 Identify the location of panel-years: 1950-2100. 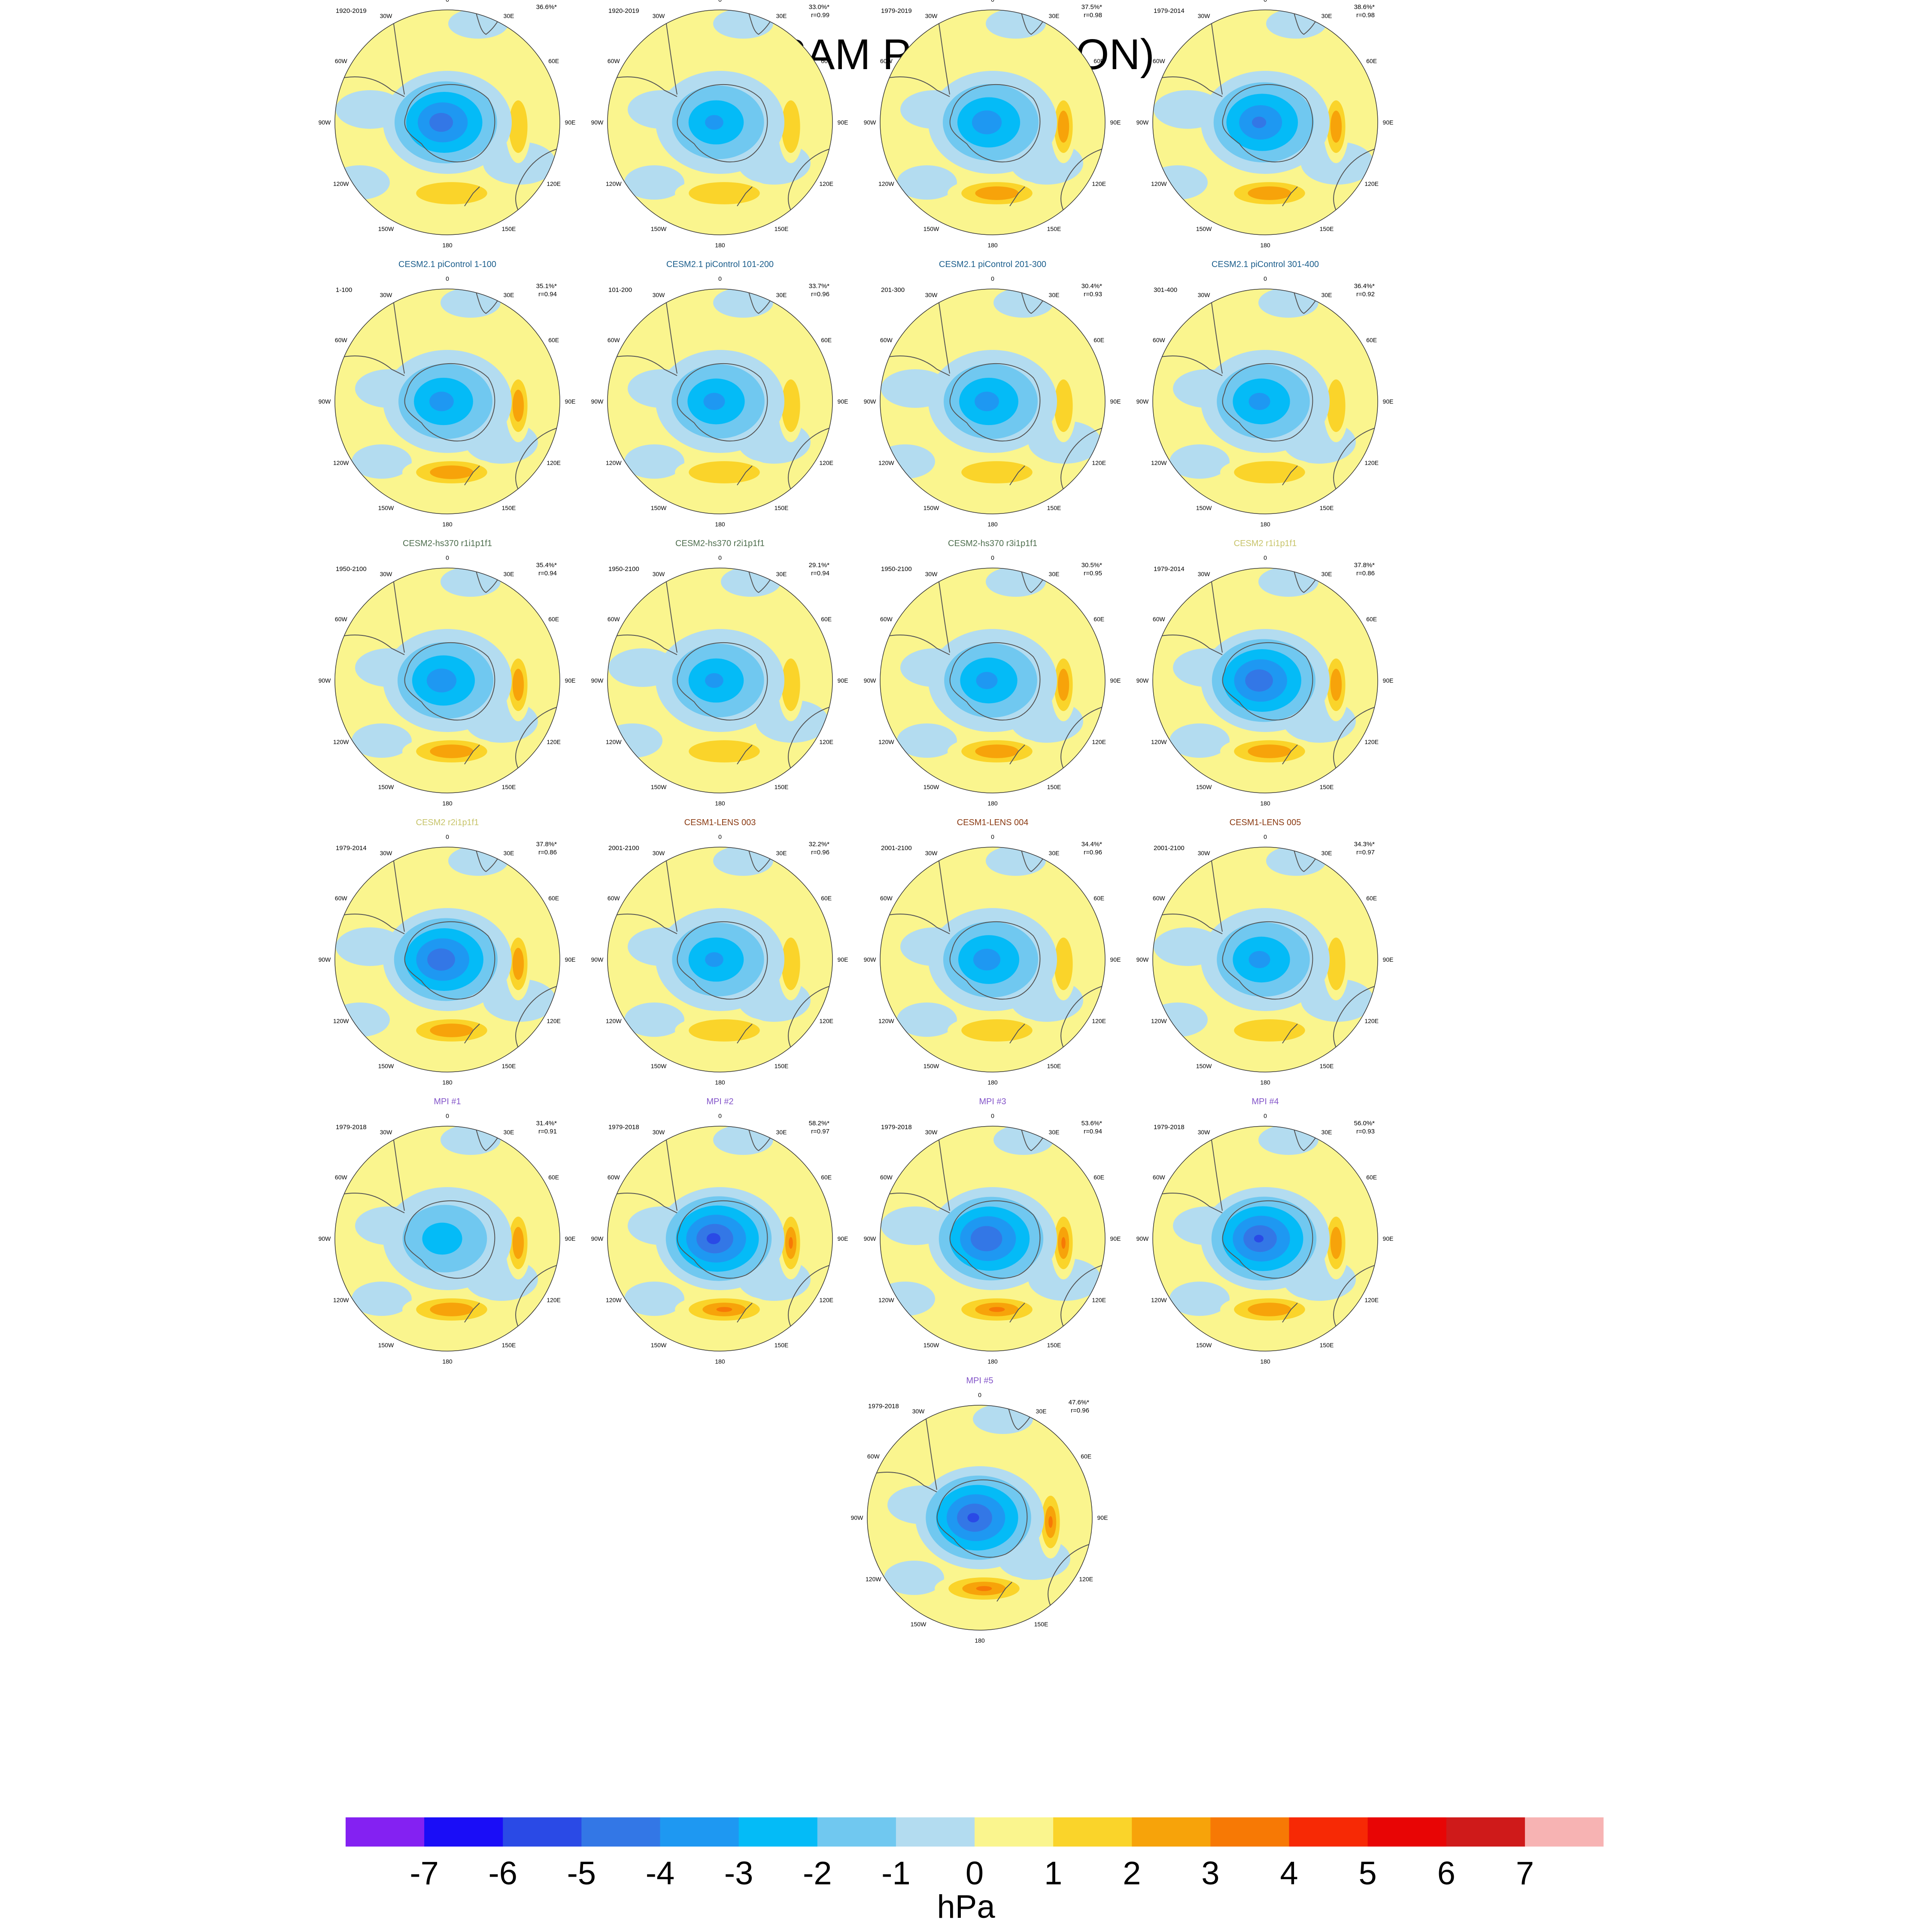
(351, 569).